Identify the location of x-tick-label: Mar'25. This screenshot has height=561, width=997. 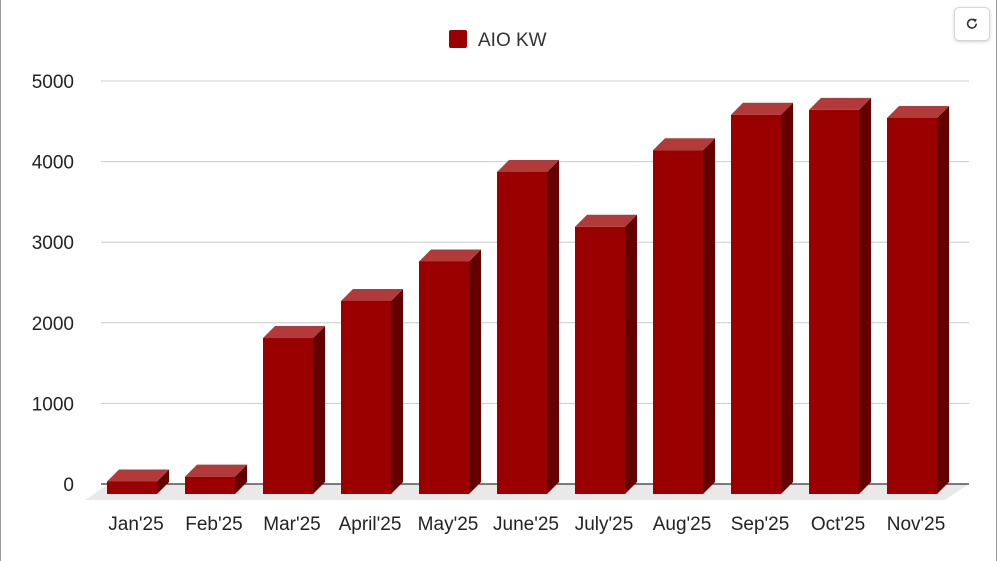
(291, 524).